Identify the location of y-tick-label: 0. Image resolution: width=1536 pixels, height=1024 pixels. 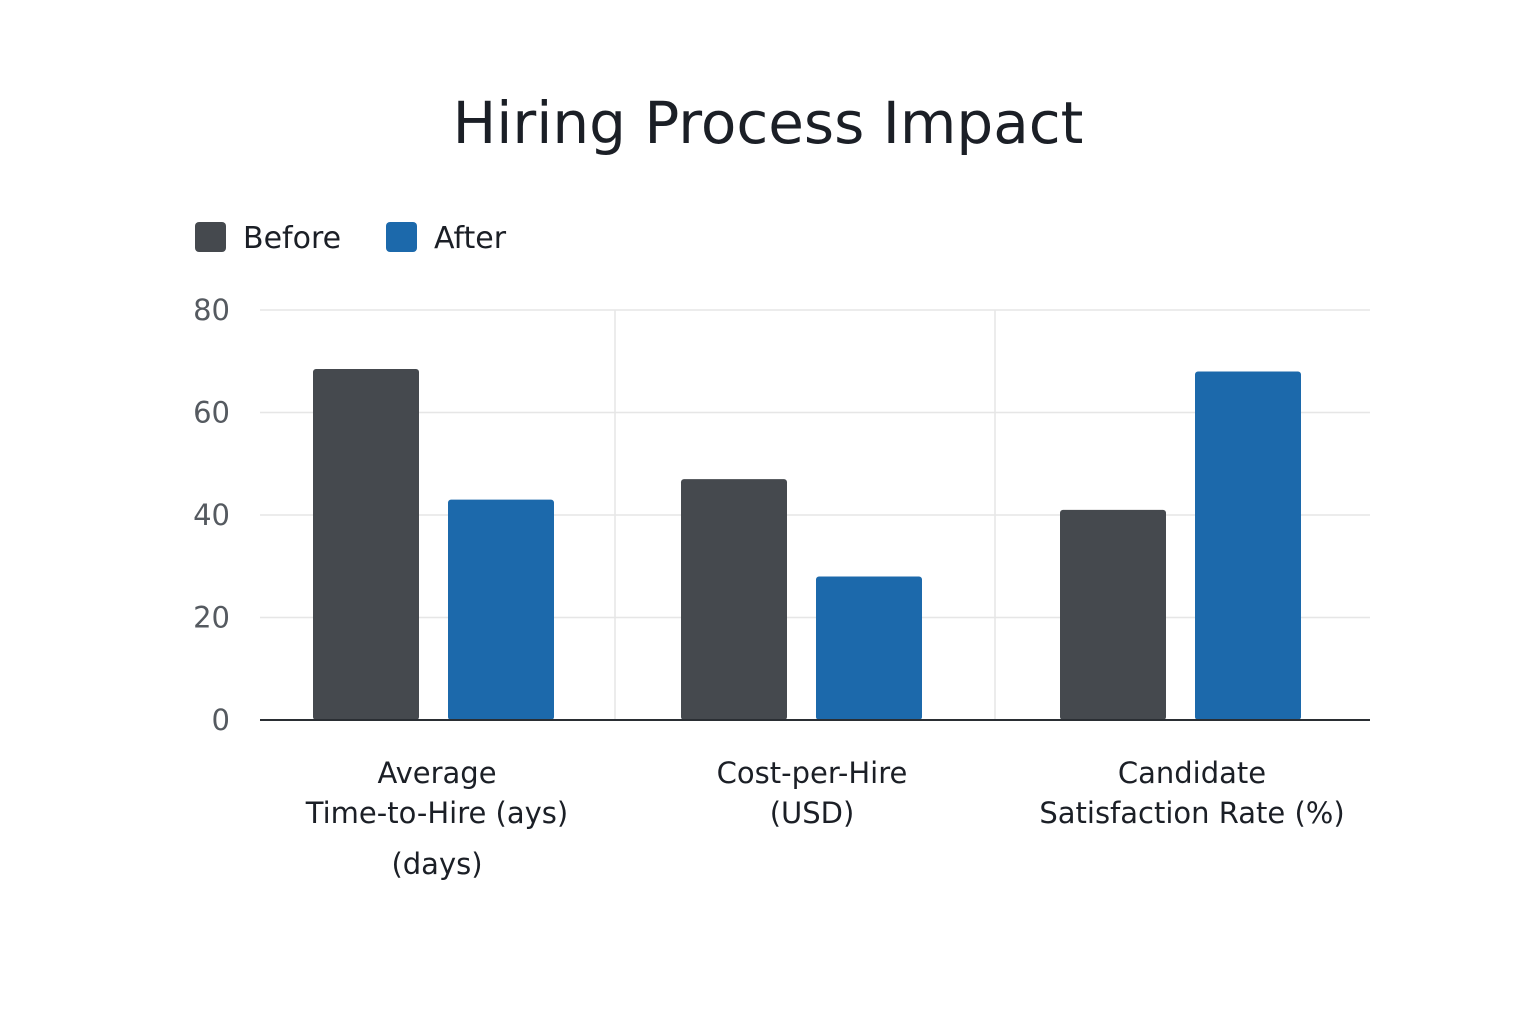
(221, 720).